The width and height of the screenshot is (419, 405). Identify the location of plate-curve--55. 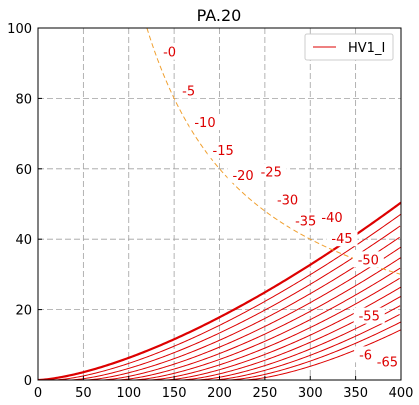
(306, 346).